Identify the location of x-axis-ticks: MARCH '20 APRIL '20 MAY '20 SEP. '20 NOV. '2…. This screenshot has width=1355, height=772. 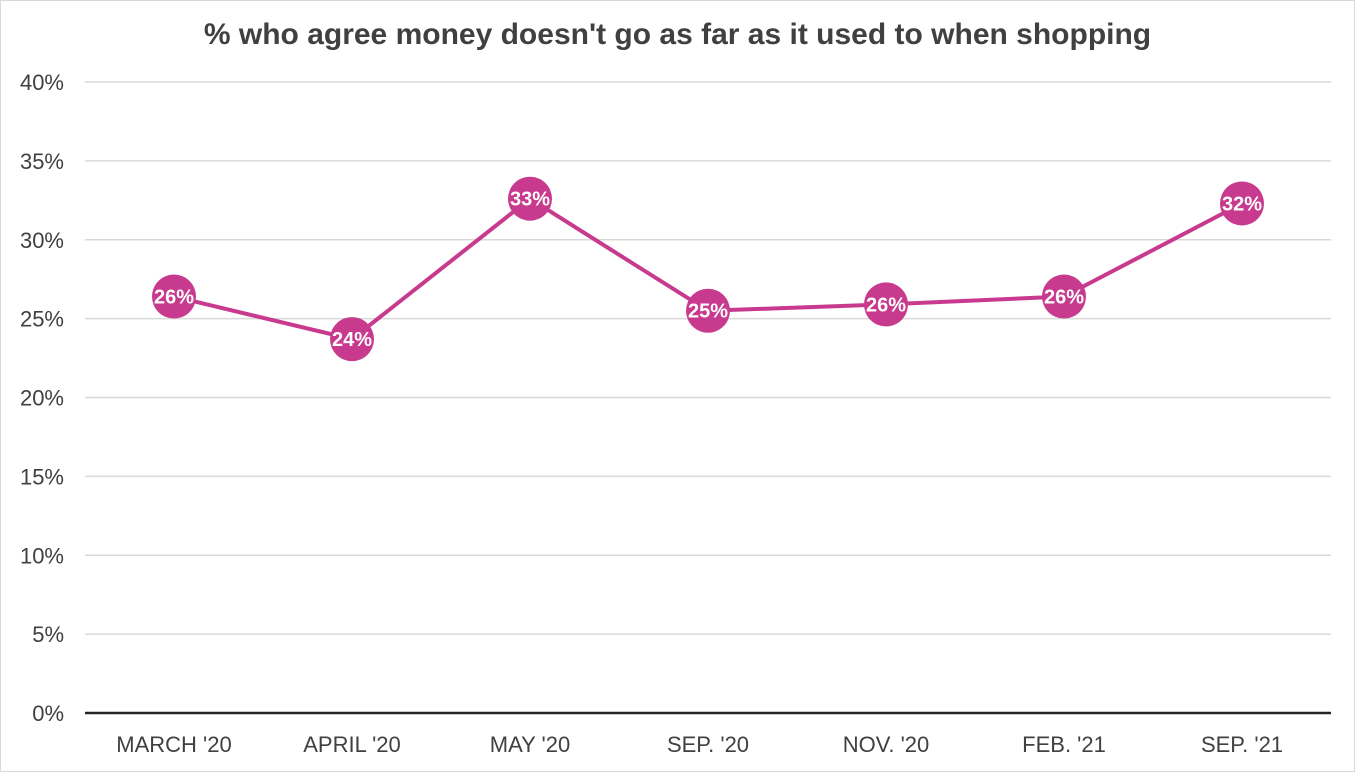
(699, 744).